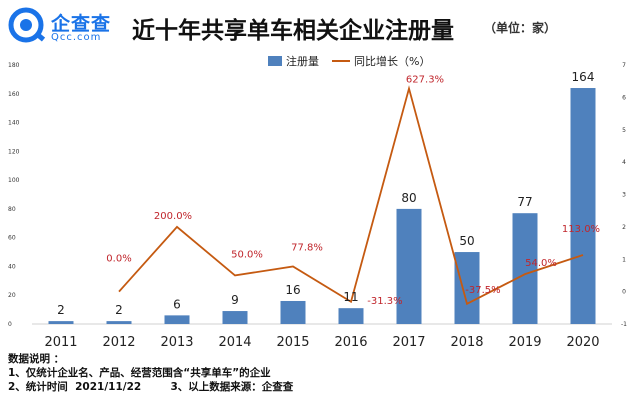 This screenshot has width=640, height=407. What do you see at coordinates (275, 61) in the screenshot?
I see `legend-bar-swatch` at bounding box center [275, 61].